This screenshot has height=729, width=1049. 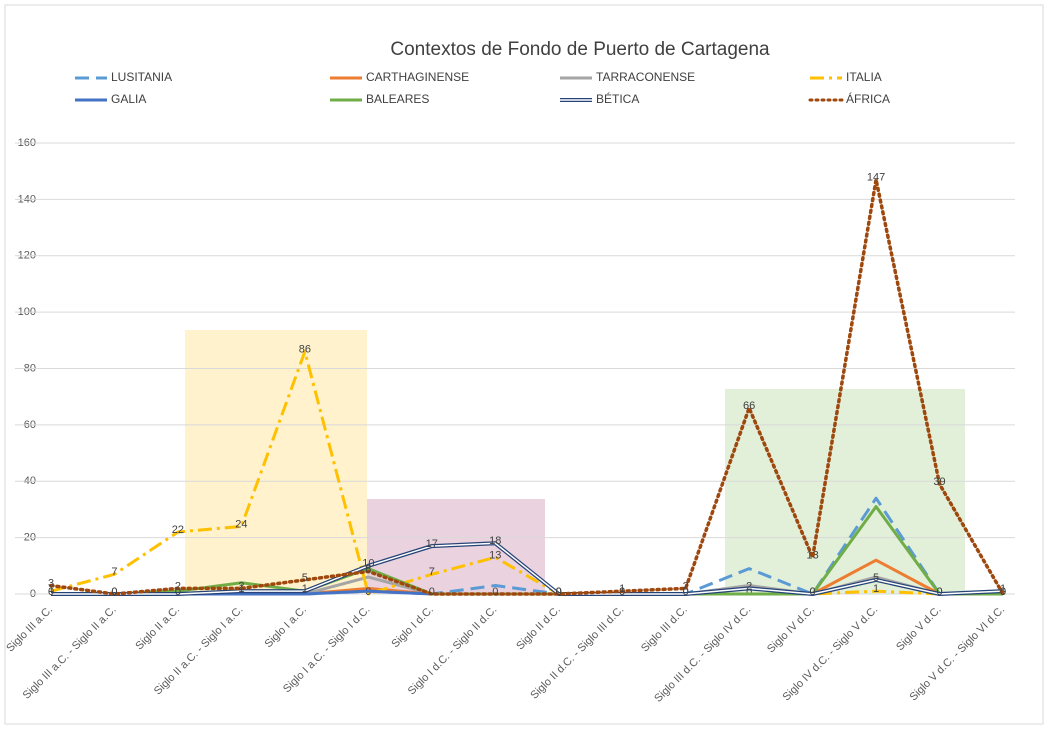 I want to click on data-label: 18, so click(x=495, y=541).